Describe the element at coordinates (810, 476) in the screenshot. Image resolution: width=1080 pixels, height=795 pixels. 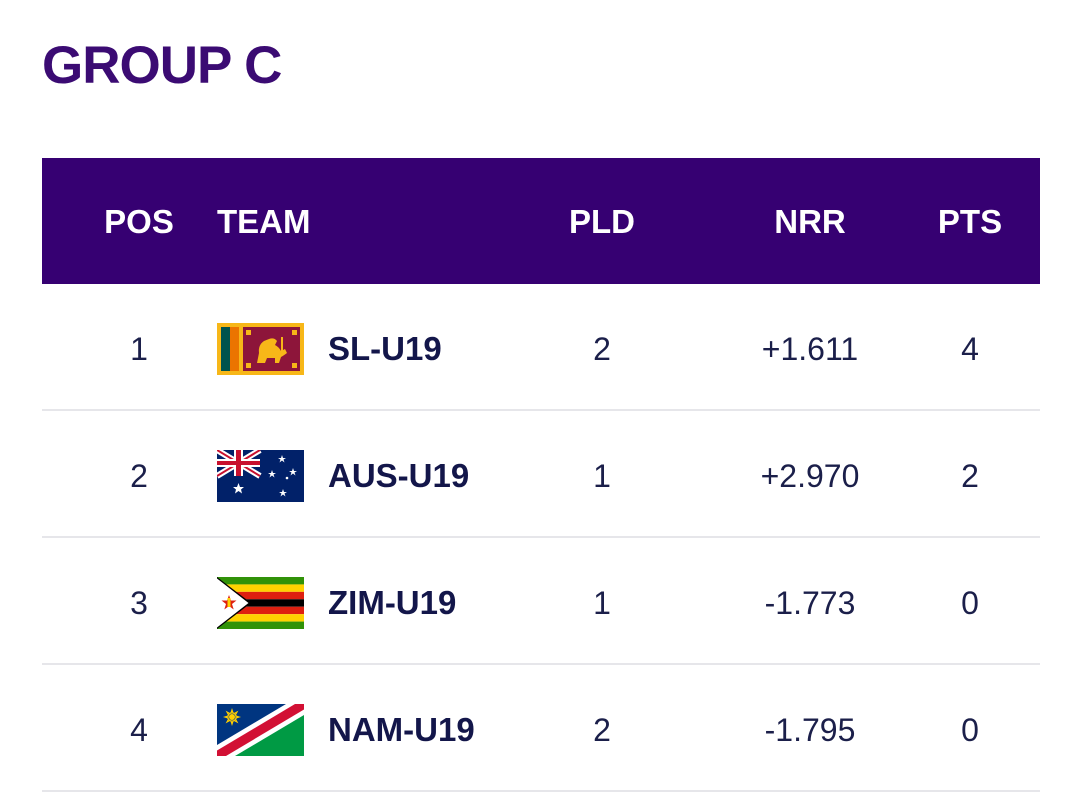
I see `row-nrr: +2.970` at that location.